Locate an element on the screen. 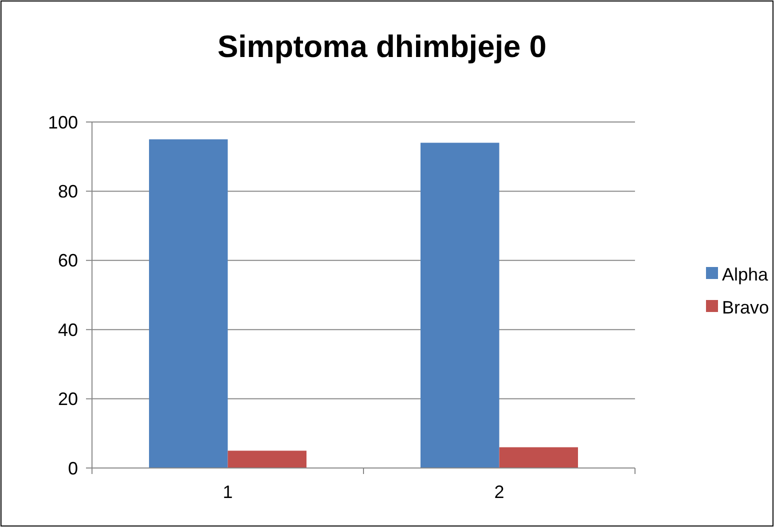  y-tick-label: 60 is located at coordinates (68, 260).